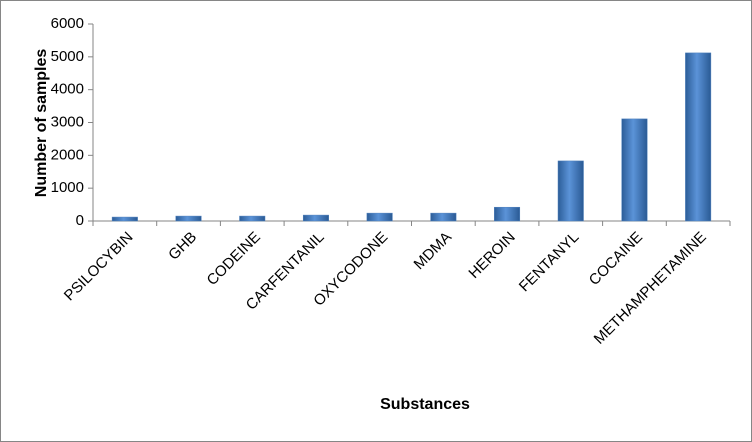 Image resolution: width=752 pixels, height=442 pixels. What do you see at coordinates (67, 56) in the screenshot?
I see `y-tick-label: 5000` at bounding box center [67, 56].